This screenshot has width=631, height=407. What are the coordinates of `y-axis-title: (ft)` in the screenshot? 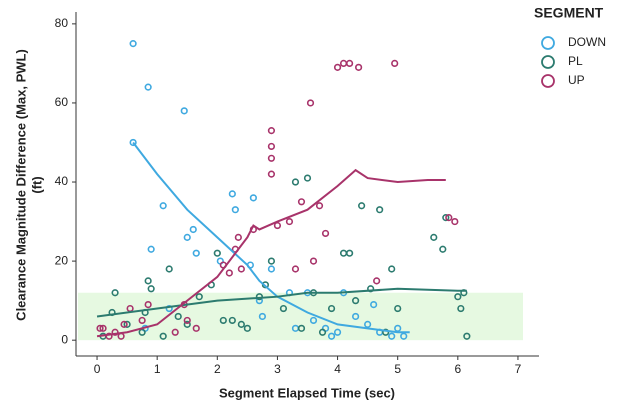 It's located at (36, 184).